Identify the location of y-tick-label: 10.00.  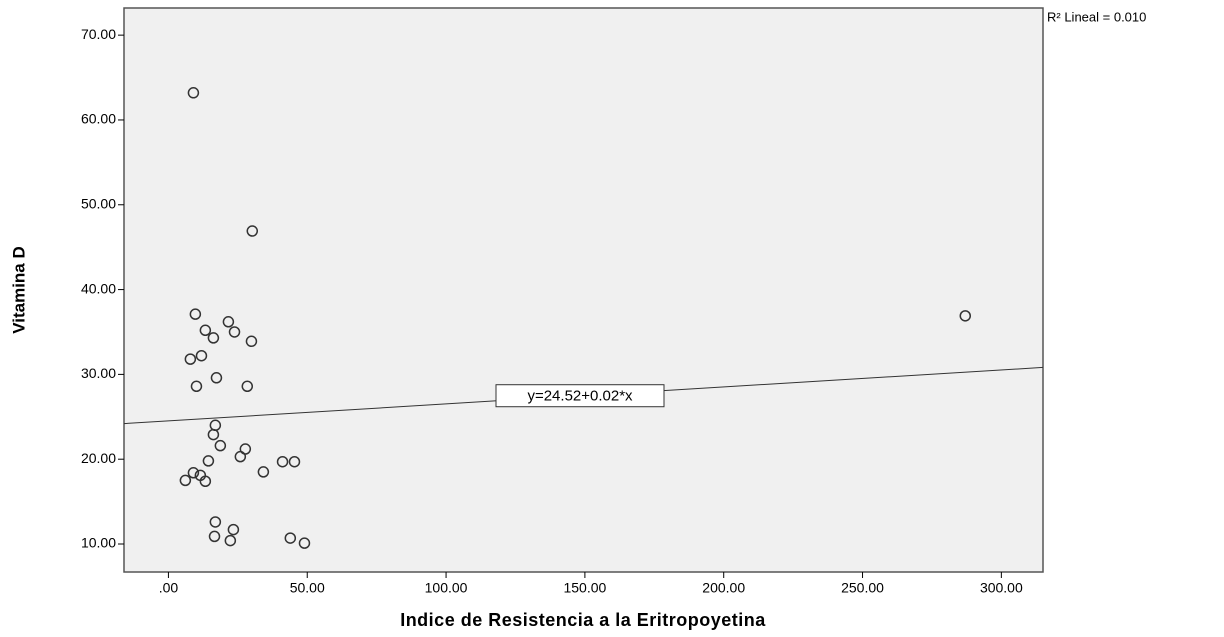
(98, 543).